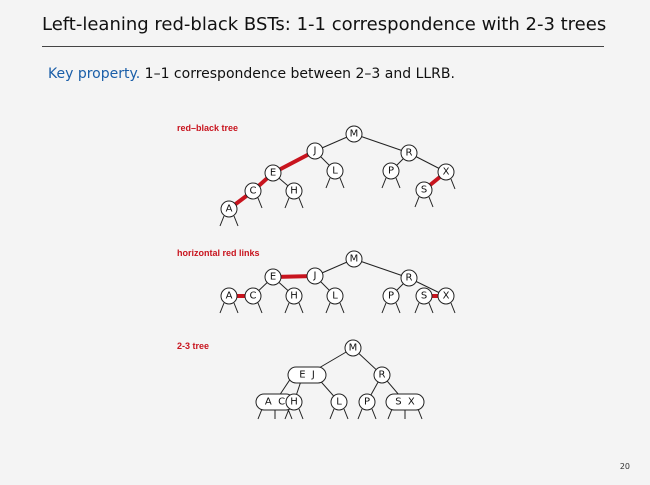  I want to click on rb-node-p-label: P, so click(391, 171).